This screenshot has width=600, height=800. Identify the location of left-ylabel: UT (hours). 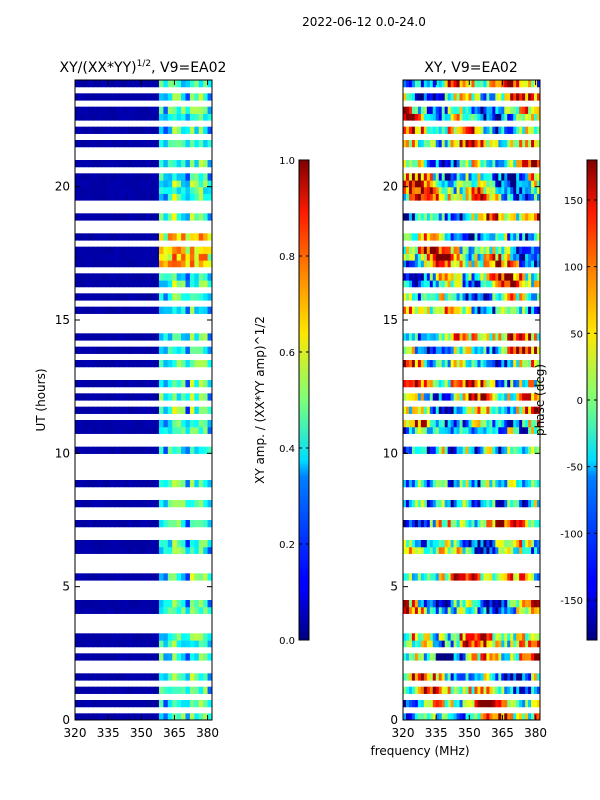
(41, 399).